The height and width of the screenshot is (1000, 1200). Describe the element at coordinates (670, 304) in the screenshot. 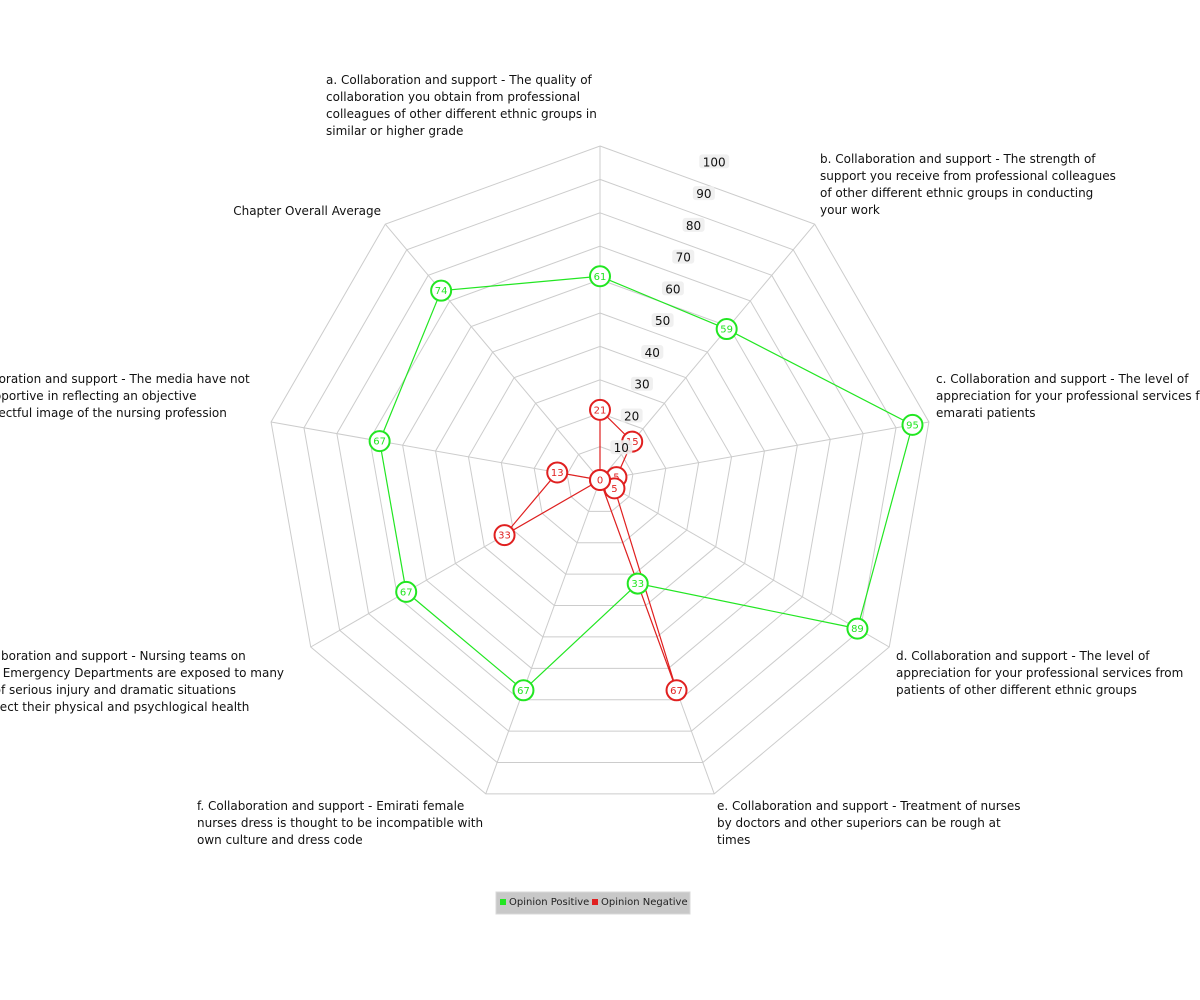

I see `tick-labels: 10 20 30 40 50 60 70 80 90 100` at that location.